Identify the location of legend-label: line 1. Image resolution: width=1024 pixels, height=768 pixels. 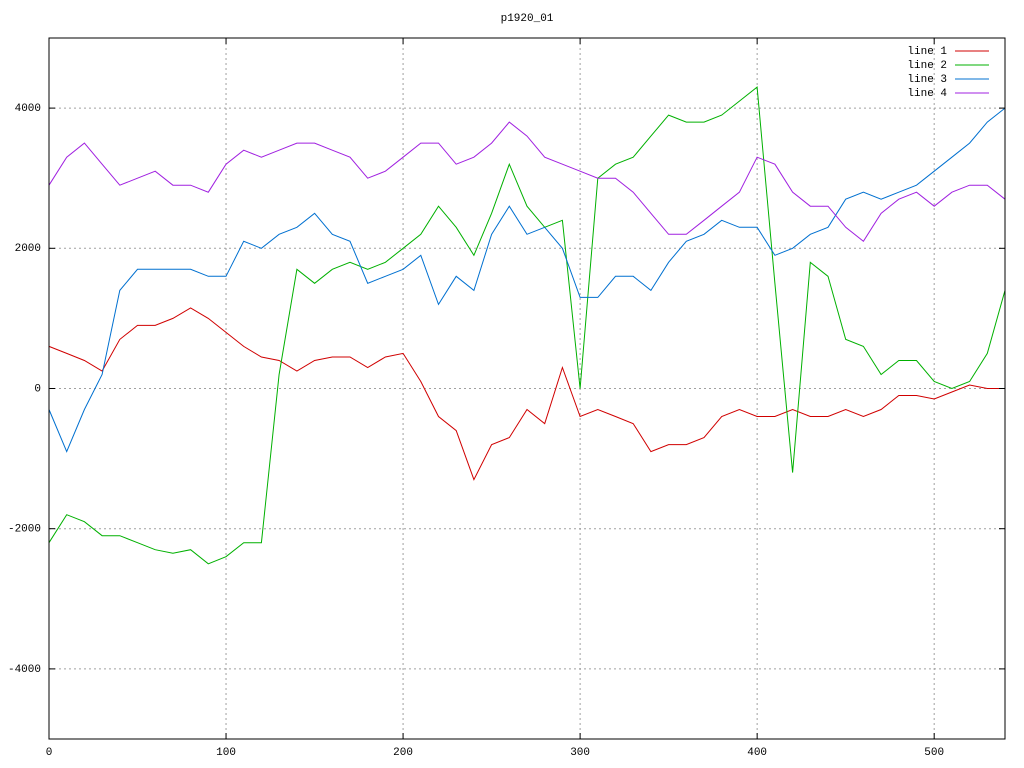
(927, 52).